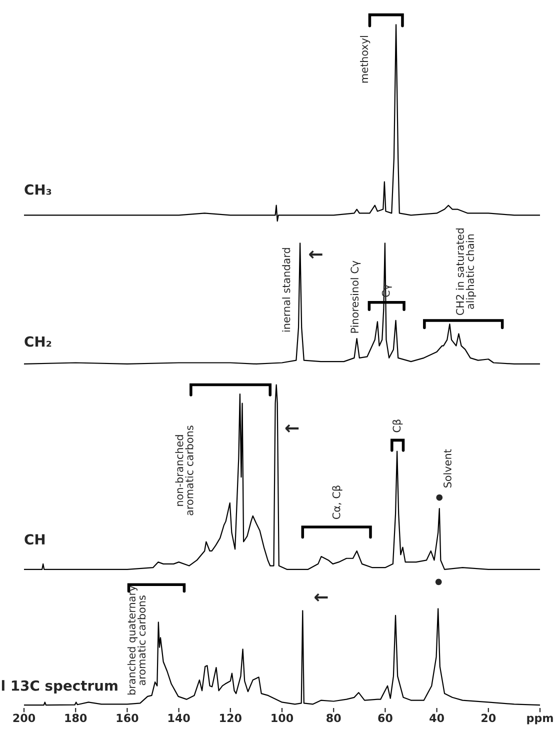 The height and width of the screenshot is (729, 558). What do you see at coordinates (489, 718) in the screenshot?
I see `x-tick-label: 20` at bounding box center [489, 718].